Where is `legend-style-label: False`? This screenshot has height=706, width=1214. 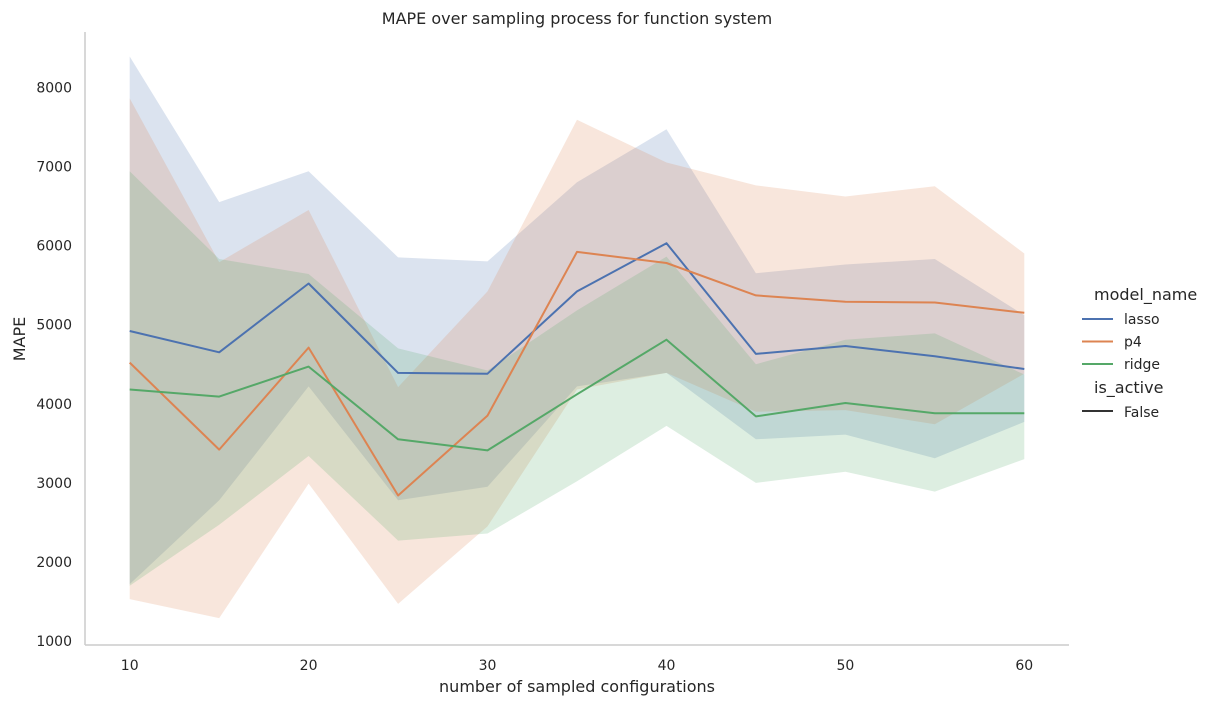 legend-style-label: False is located at coordinates (1141, 413).